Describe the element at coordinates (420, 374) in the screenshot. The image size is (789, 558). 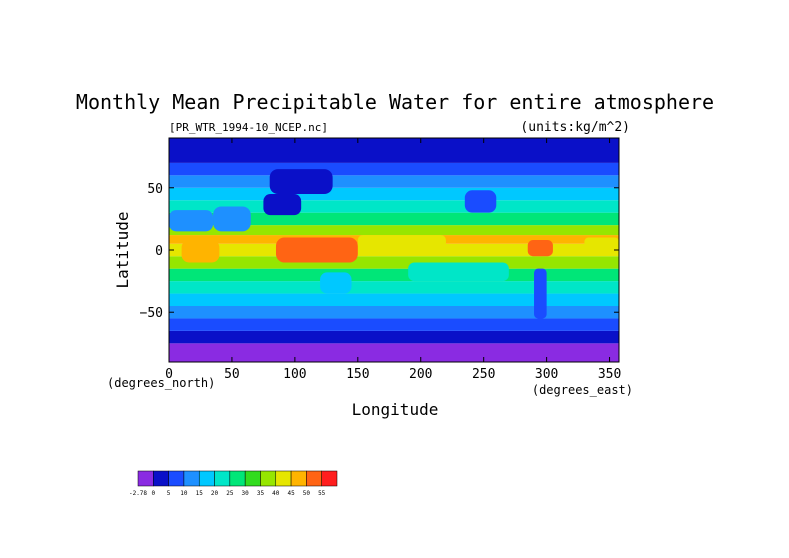
I see `x-tick-label: 200` at that location.